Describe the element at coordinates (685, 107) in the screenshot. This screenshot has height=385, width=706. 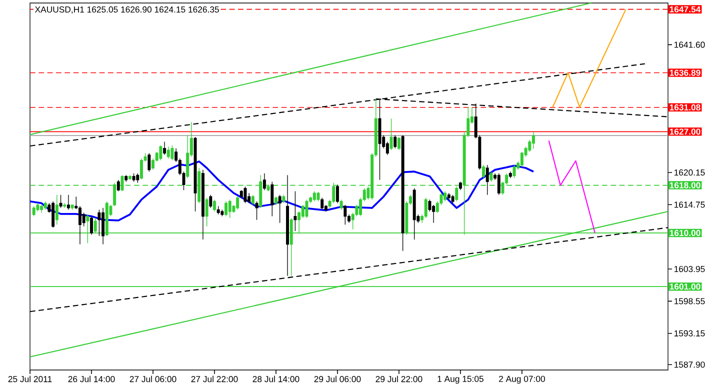
I see `ref-line-label: 1631.08` at that location.